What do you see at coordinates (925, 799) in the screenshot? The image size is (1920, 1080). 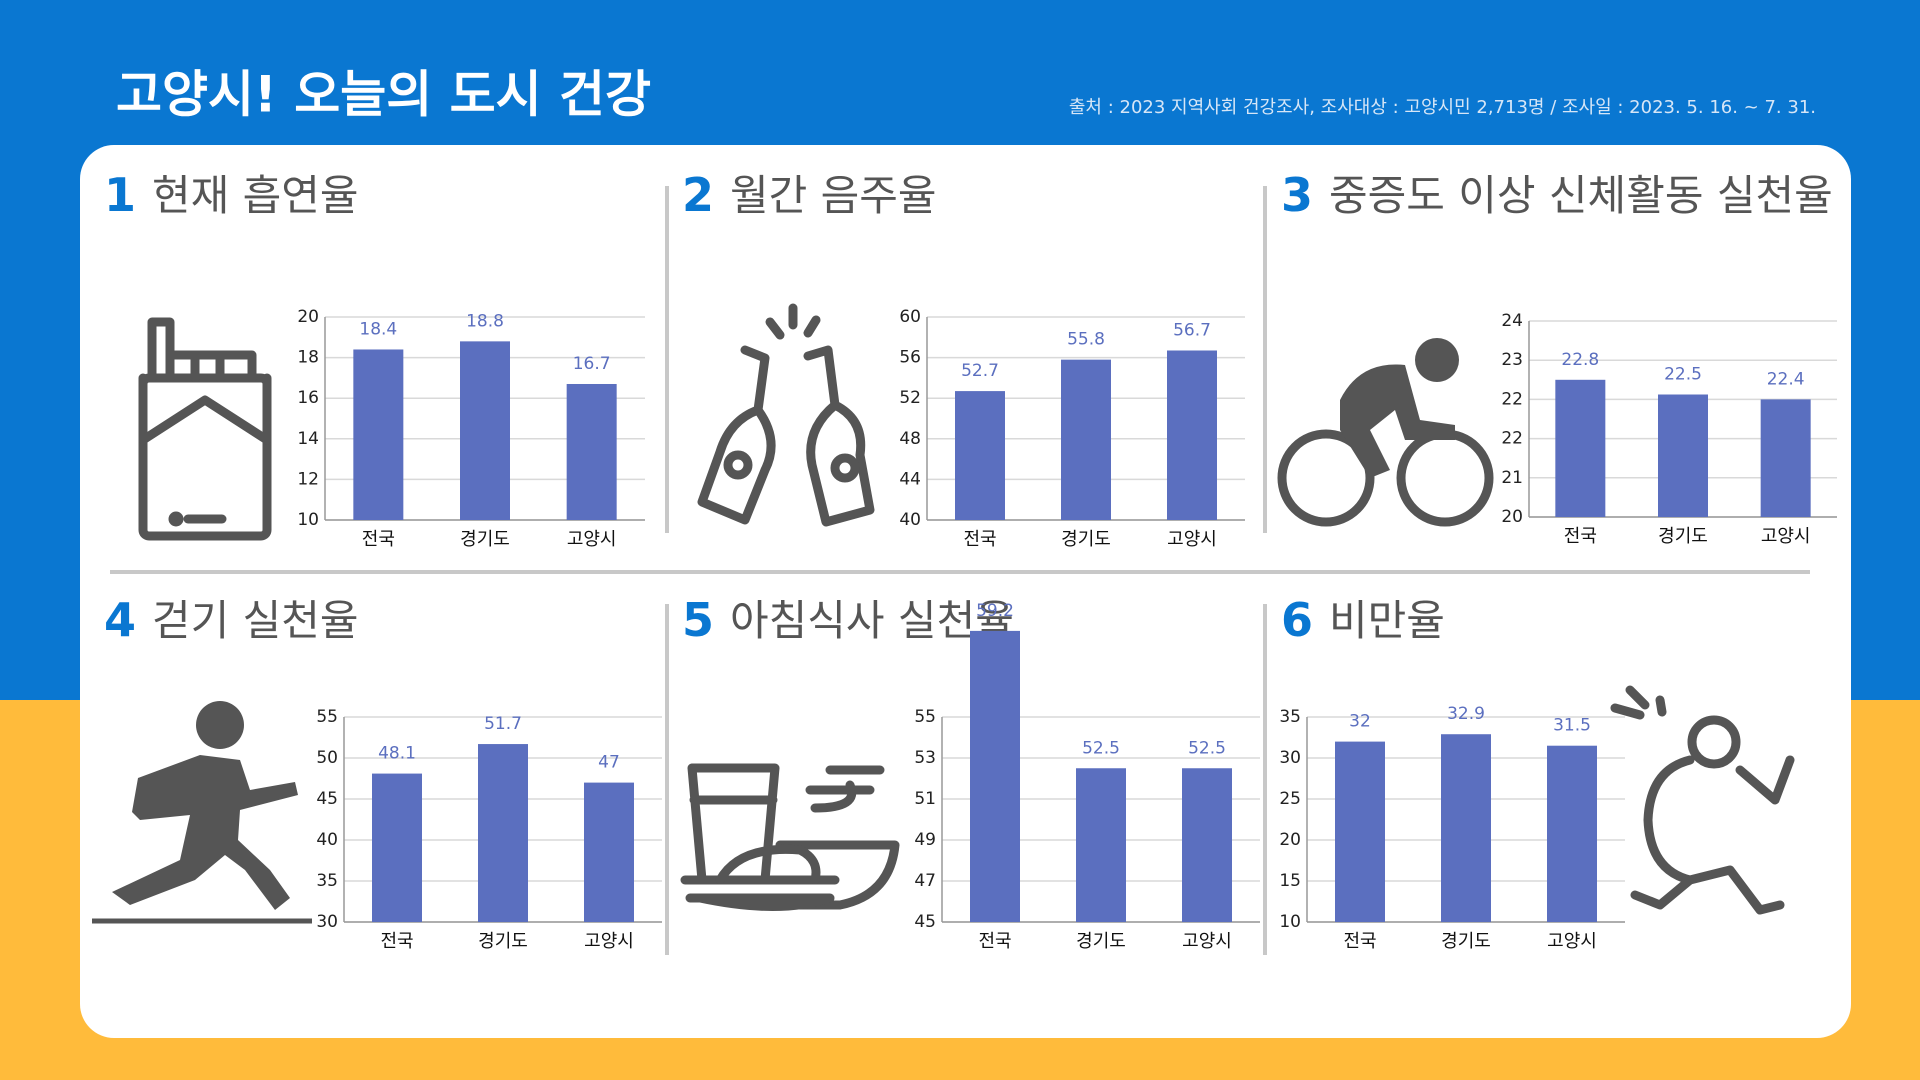 I see `y-tick-label: 51` at bounding box center [925, 799].